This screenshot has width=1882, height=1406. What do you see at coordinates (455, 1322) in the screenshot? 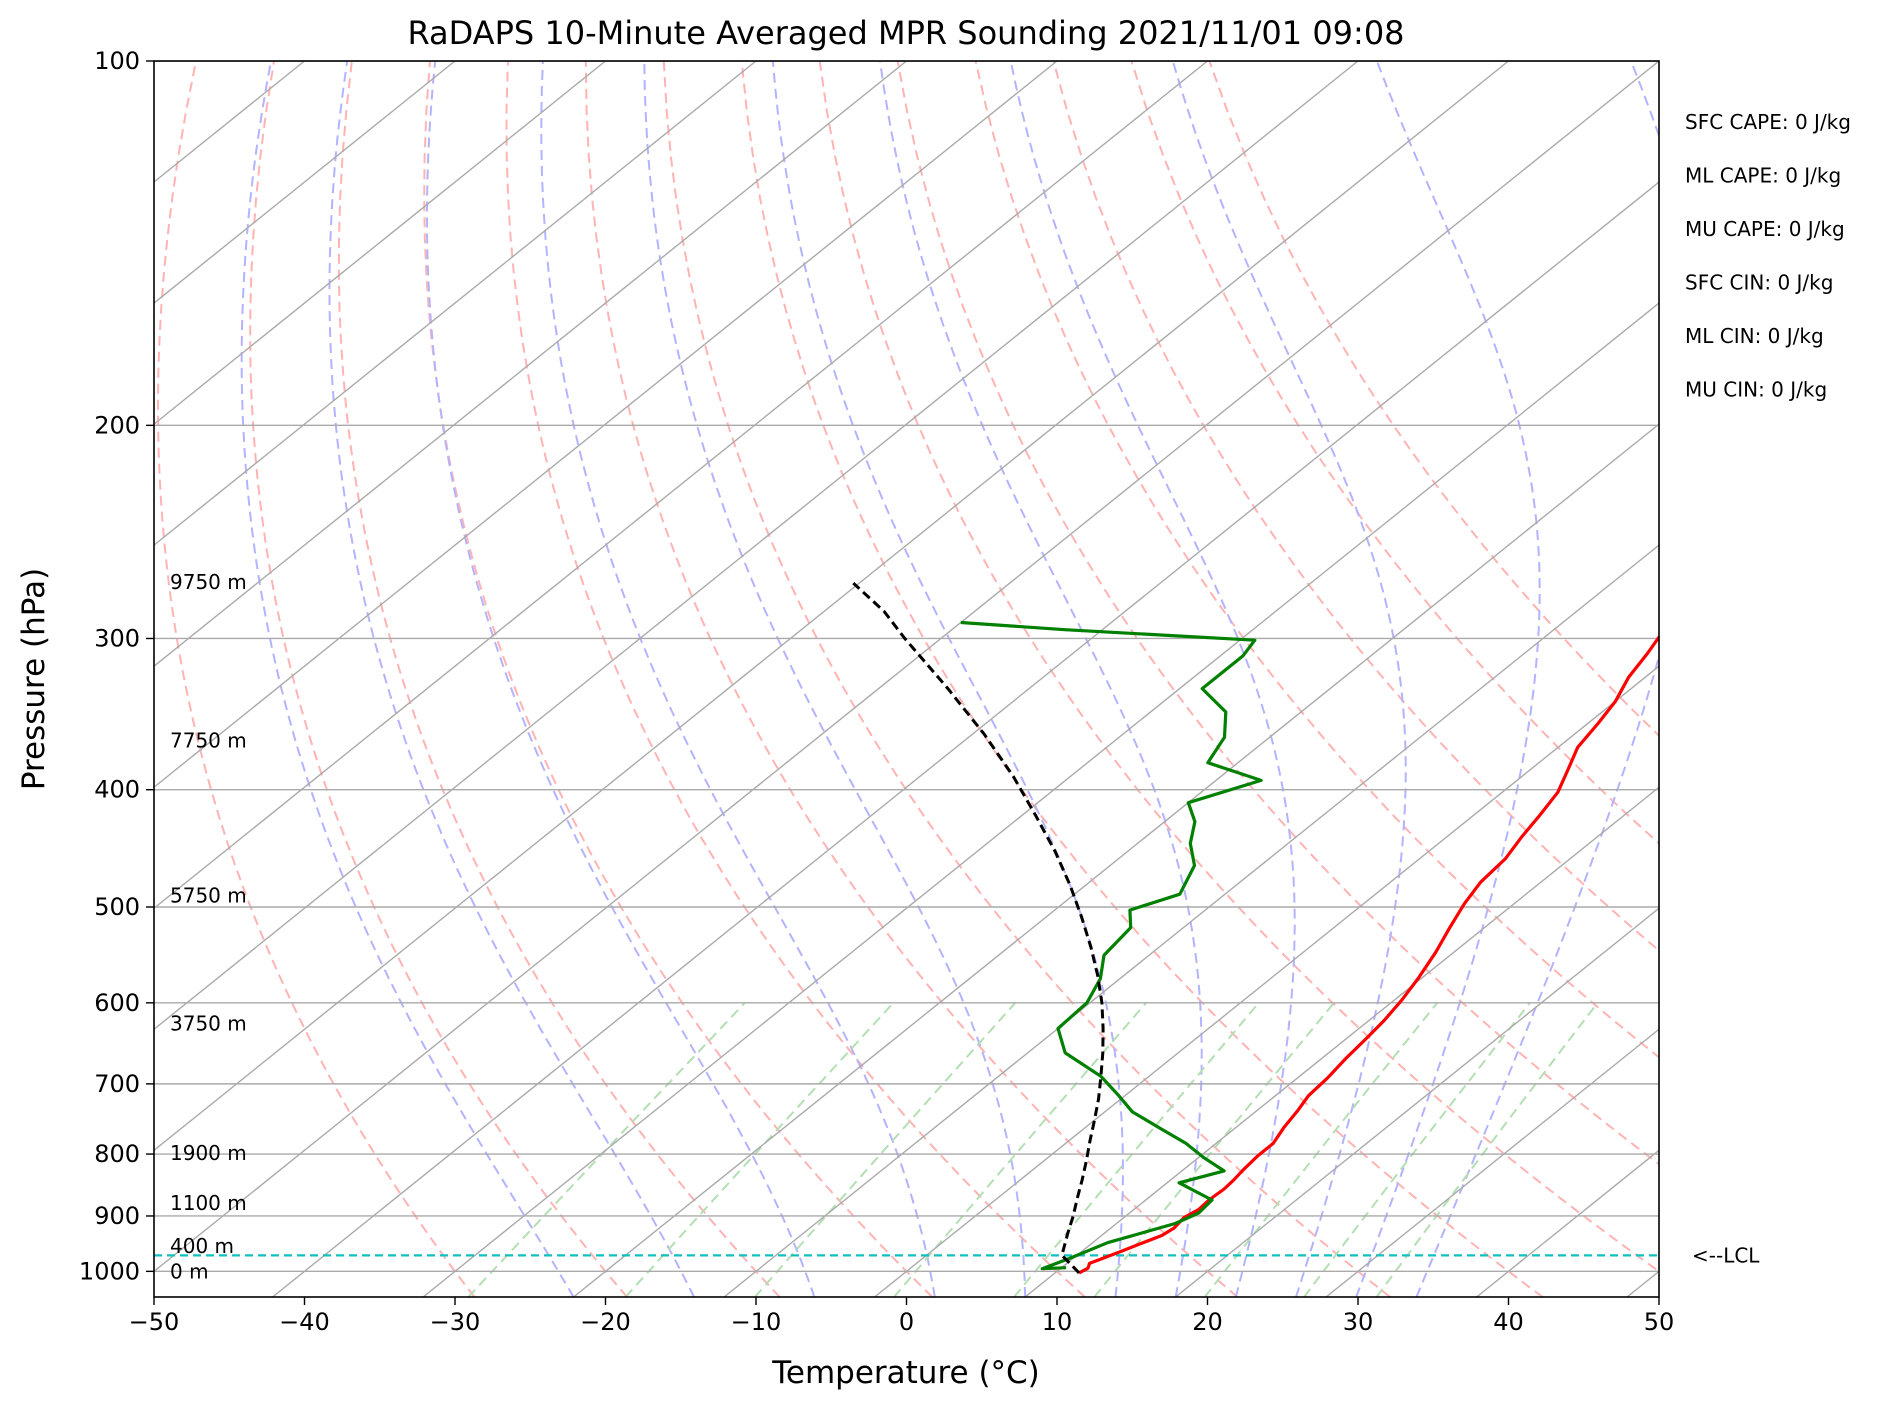
I see `x-tick-label: −30` at bounding box center [455, 1322].